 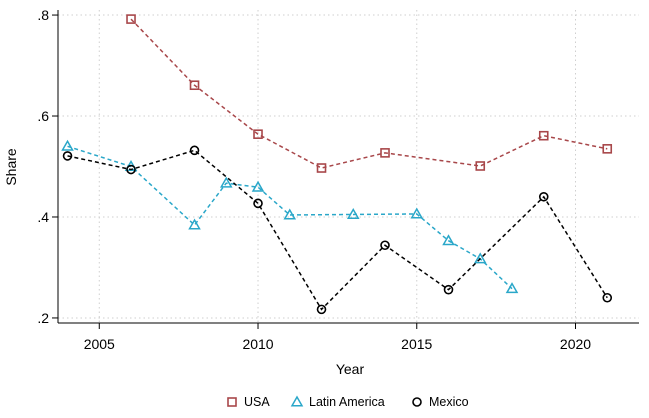 What do you see at coordinates (350, 369) in the screenshot?
I see `x-axis-label: Year` at bounding box center [350, 369].